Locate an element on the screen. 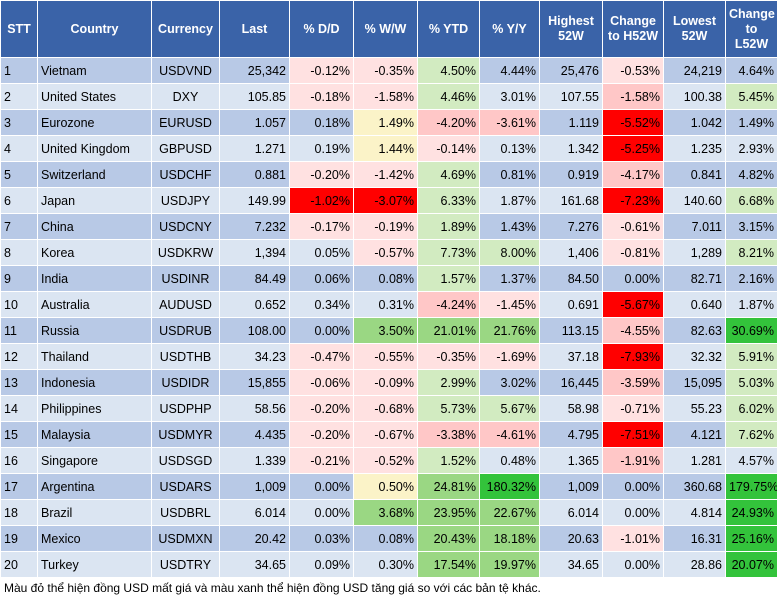 The width and height of the screenshot is (777, 602). yy-cell: -1.69% is located at coordinates (509, 356).